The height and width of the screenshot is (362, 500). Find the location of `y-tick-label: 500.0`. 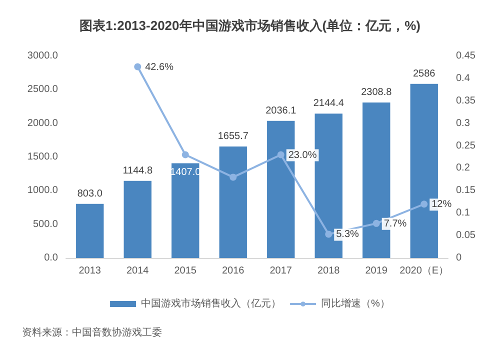

y-tick-label: 500.0 is located at coordinates (45, 224).